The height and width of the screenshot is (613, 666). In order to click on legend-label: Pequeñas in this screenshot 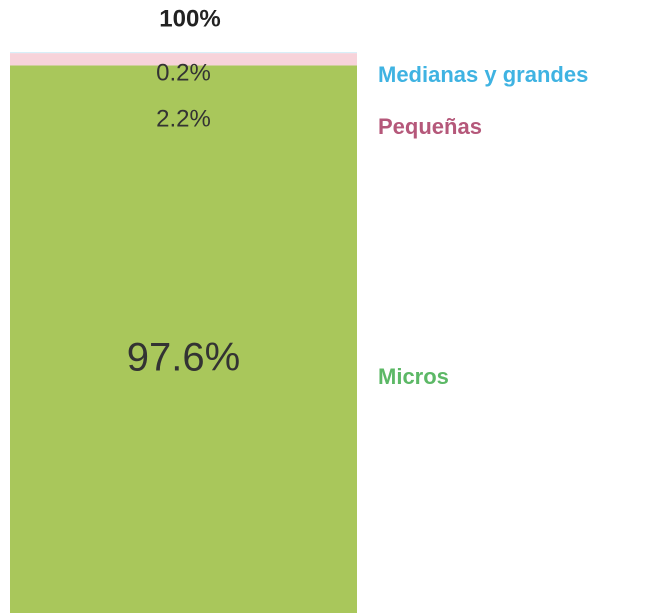, I will do `click(430, 126)`.